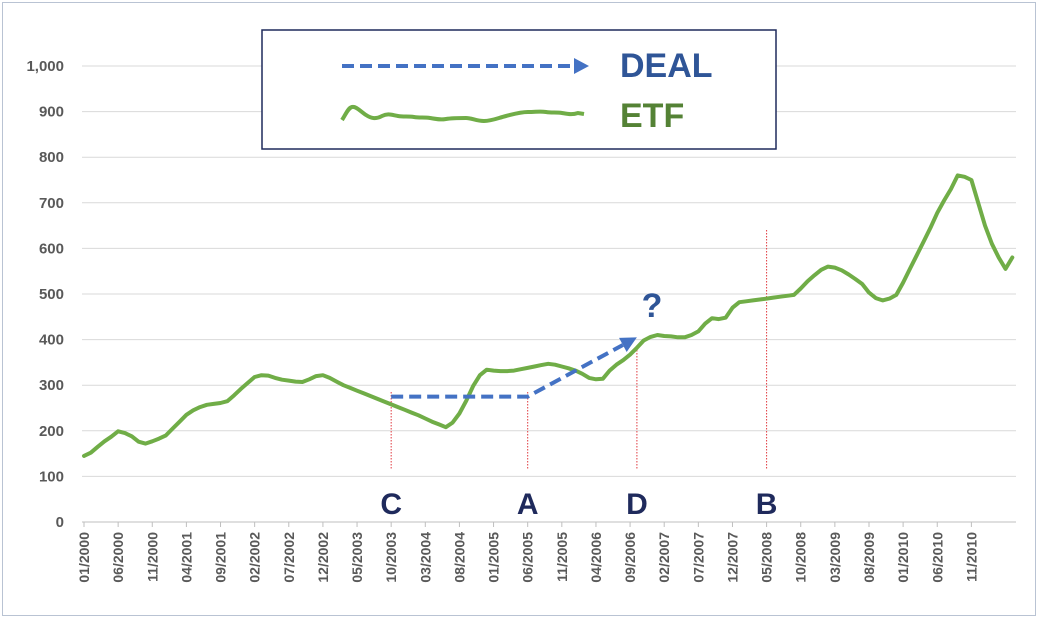  I want to click on deal-arrowhead, so click(628, 344).